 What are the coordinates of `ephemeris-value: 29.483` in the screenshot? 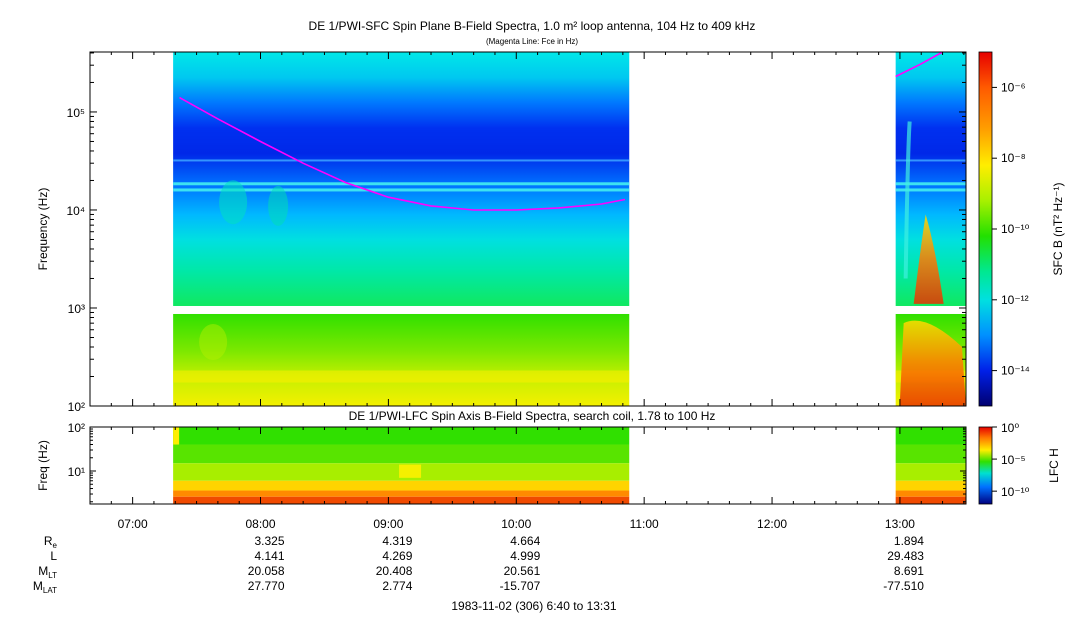 It's located at (905, 556).